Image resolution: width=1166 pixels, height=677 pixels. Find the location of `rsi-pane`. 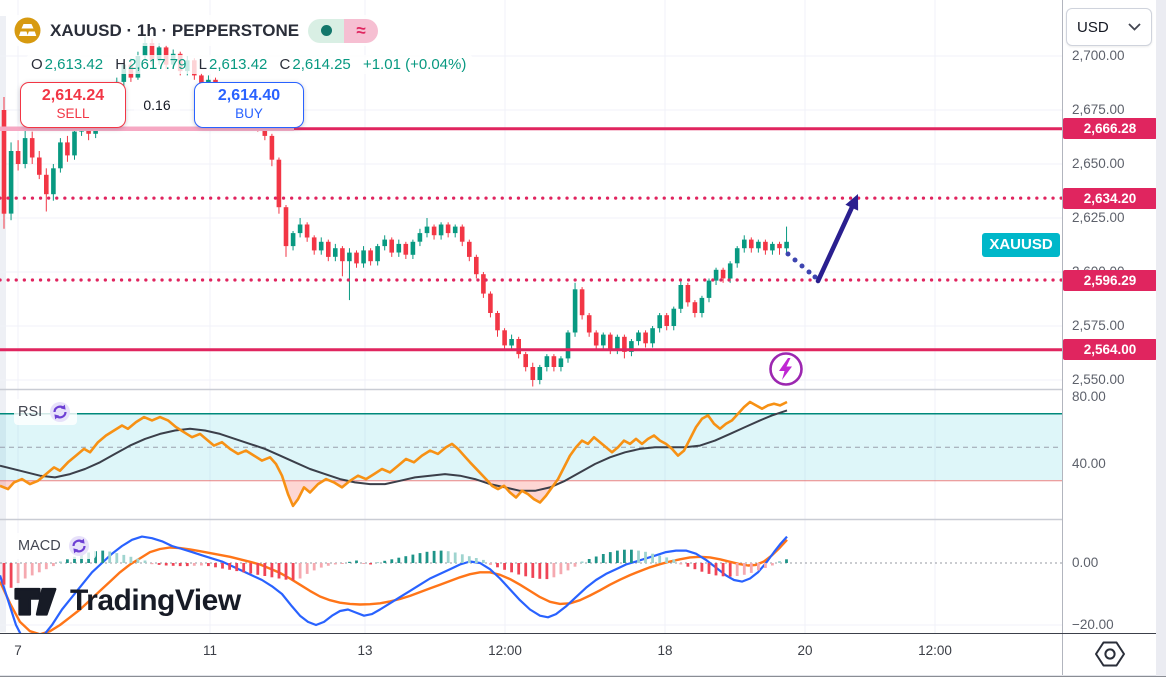

rsi-pane is located at coordinates (531, 454).